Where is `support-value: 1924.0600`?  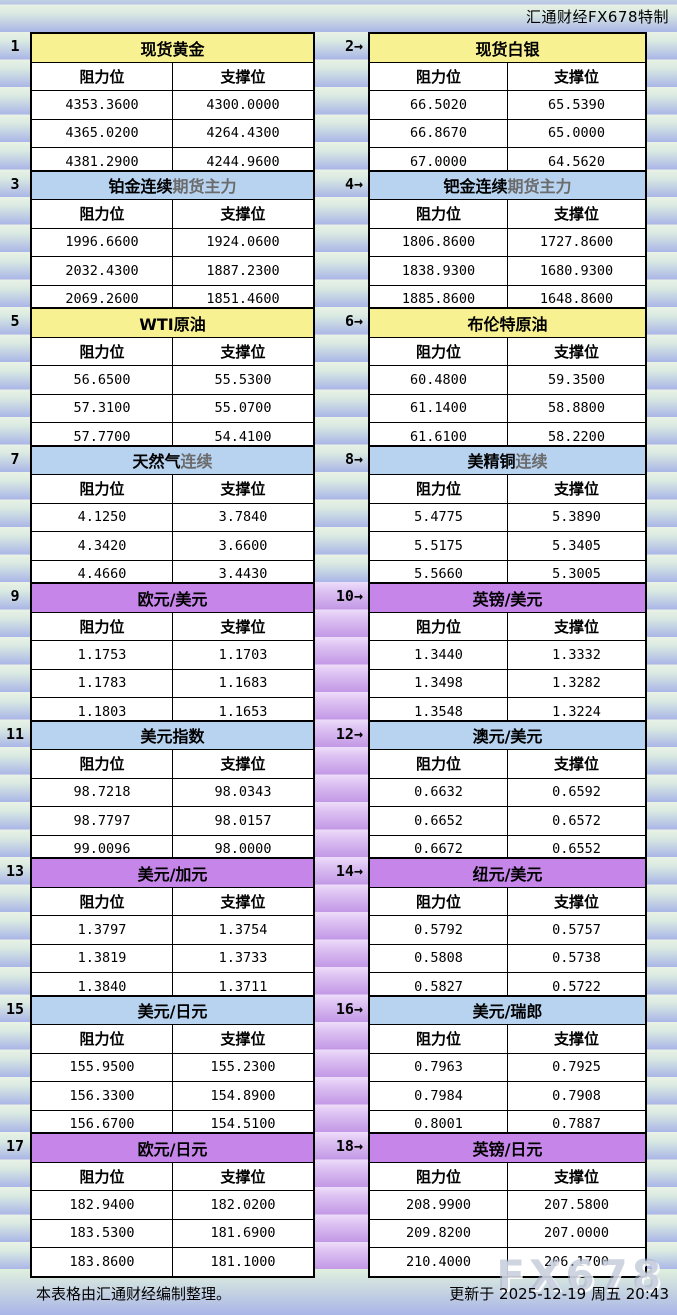 support-value: 1924.0600 is located at coordinates (243, 242).